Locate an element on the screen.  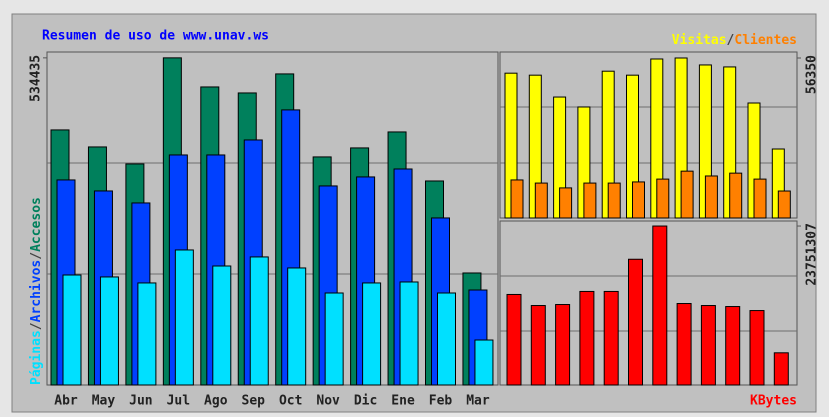
x-tick-label: Oct is located at coordinates (290, 401).